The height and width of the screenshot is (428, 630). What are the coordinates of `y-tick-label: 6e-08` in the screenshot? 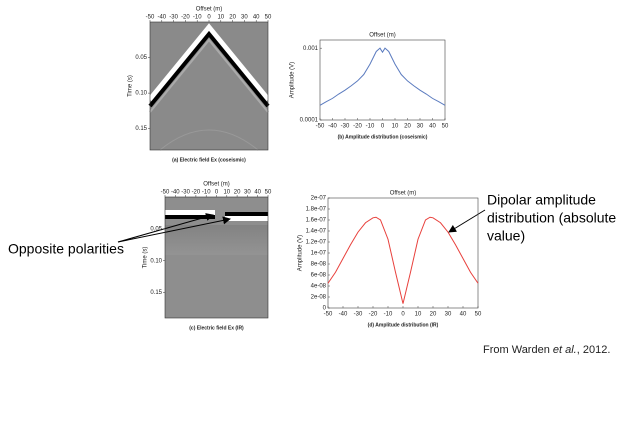 It's located at (319, 276).